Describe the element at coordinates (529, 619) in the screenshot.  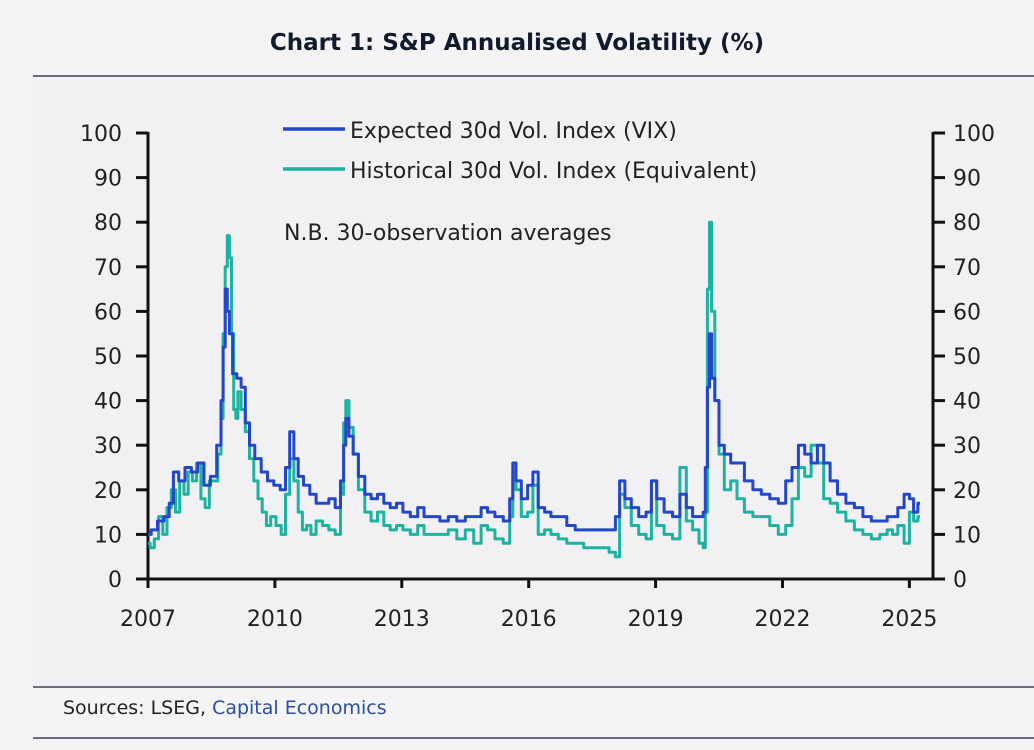
I see `x-tick-label: 2016` at that location.